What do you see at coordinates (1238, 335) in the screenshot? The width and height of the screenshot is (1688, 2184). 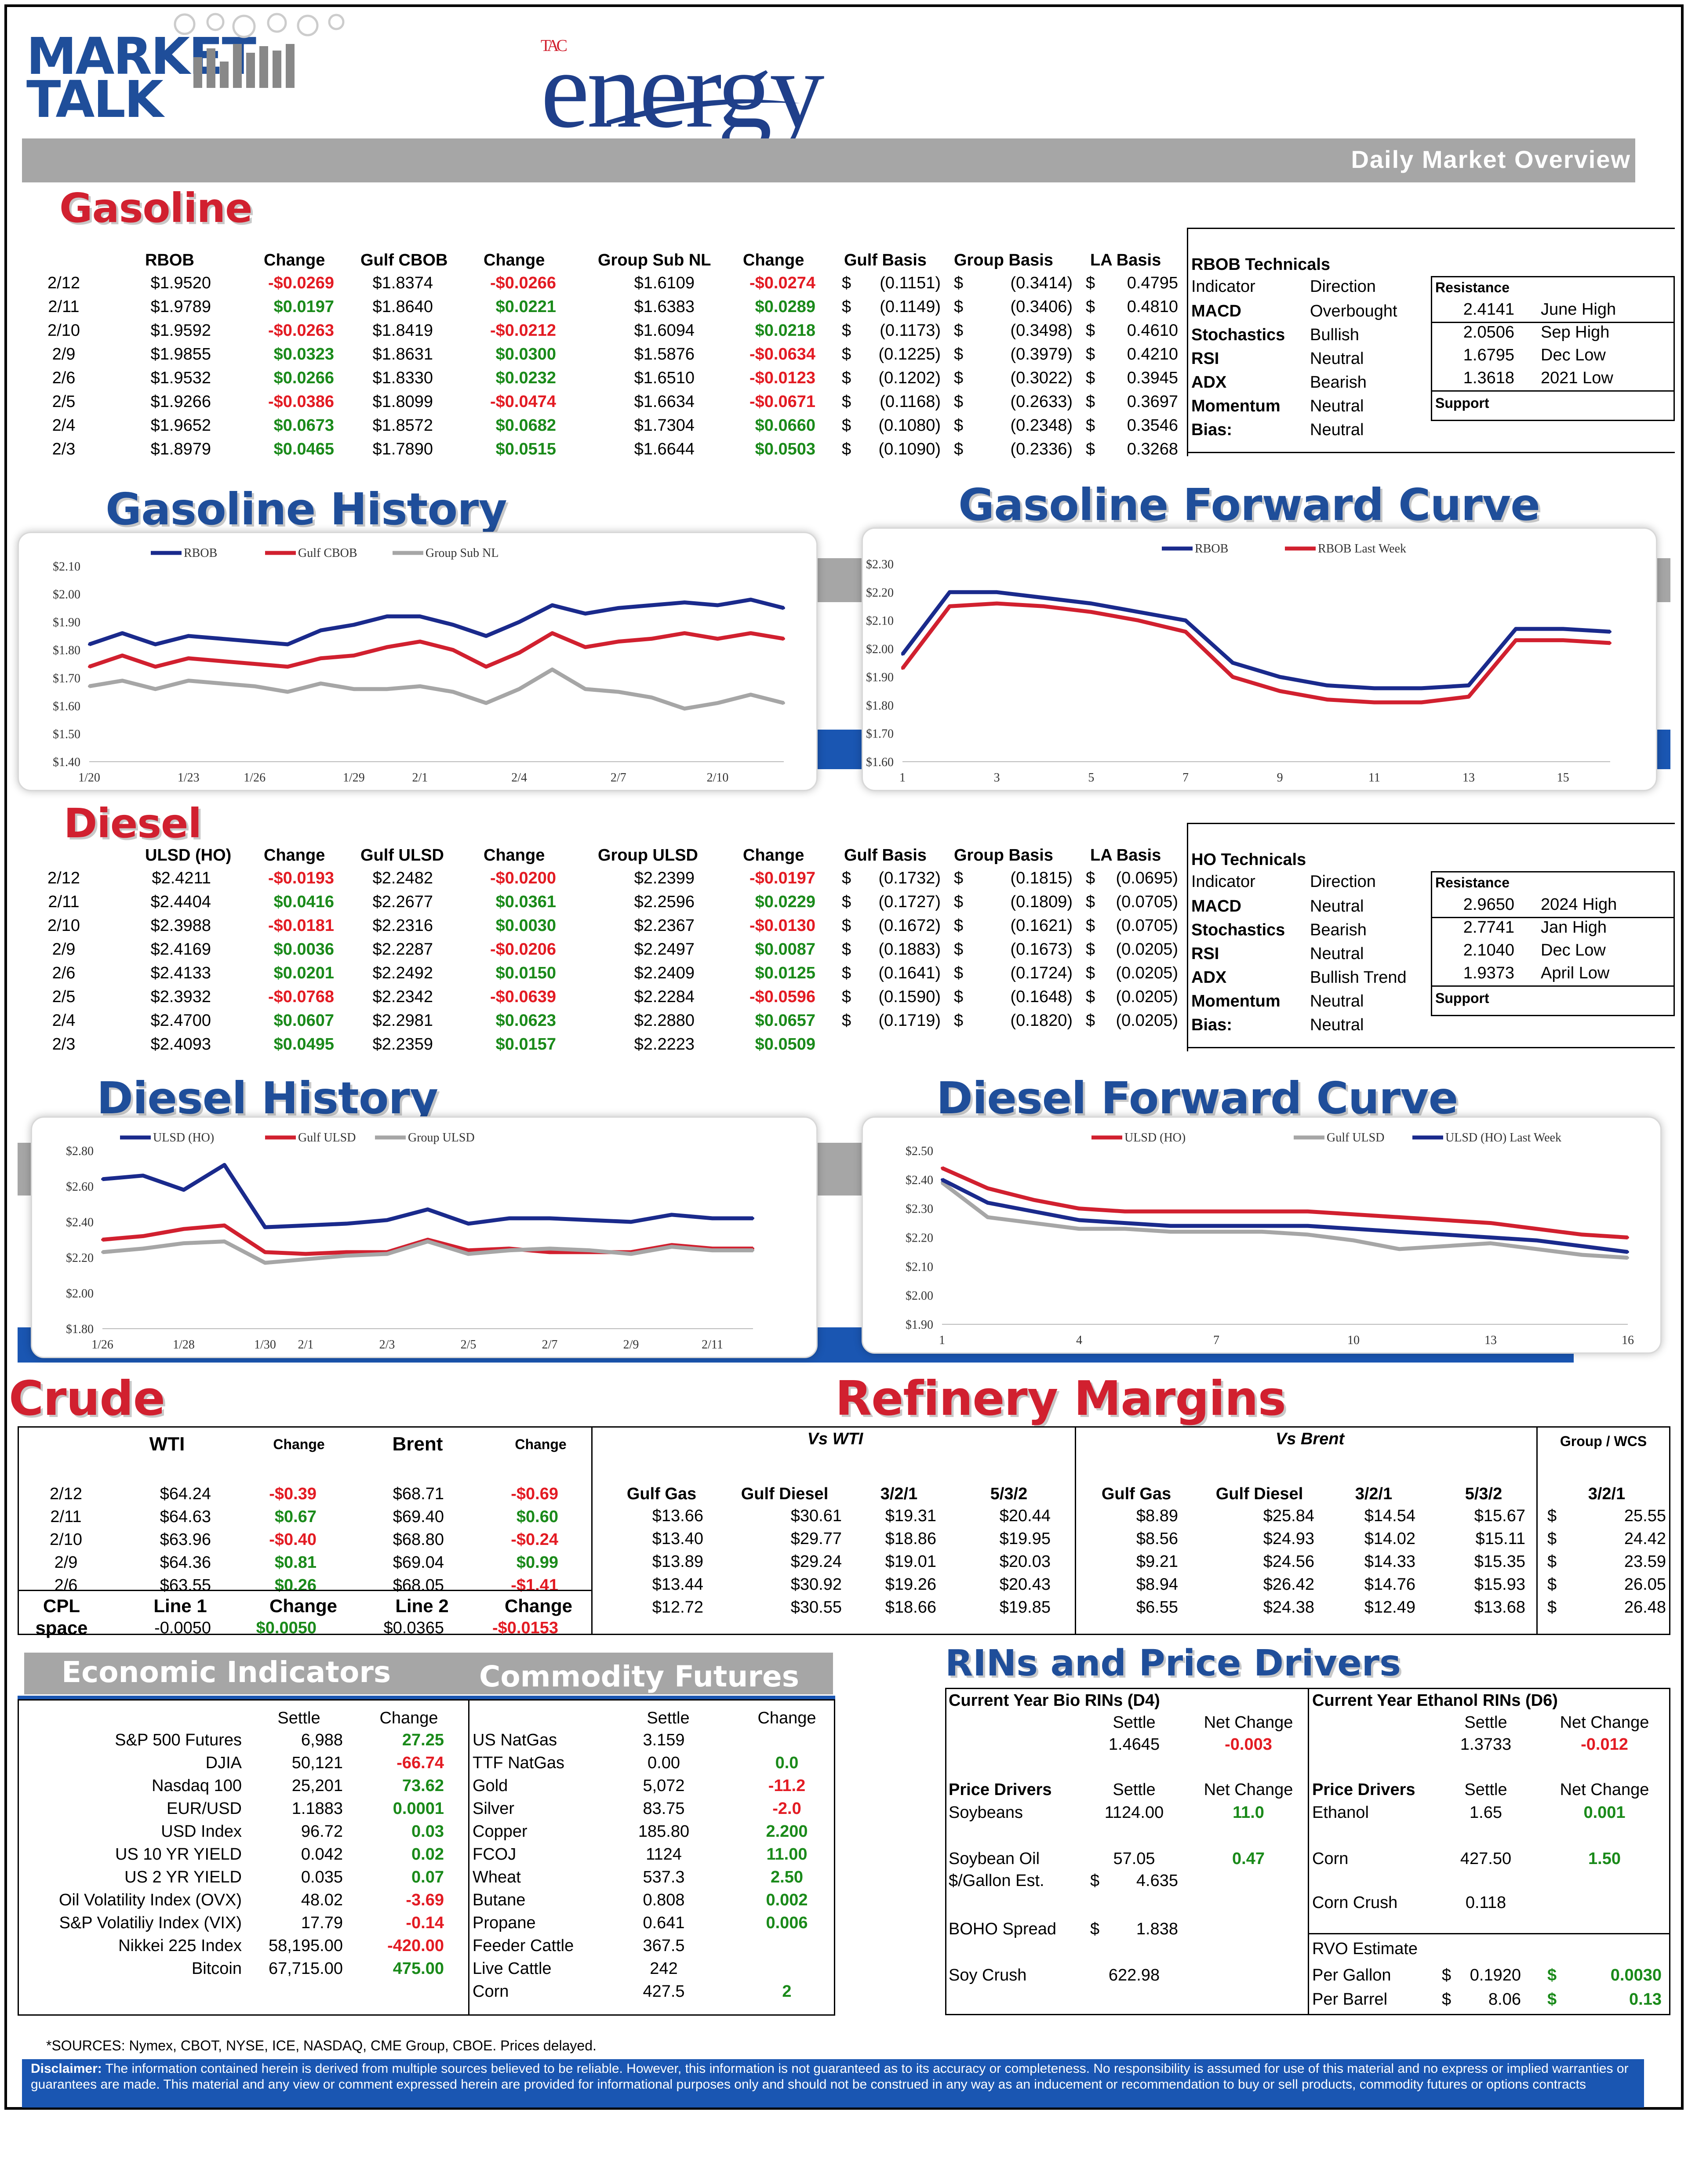 I see `tech-indicator: Stochastics` at bounding box center [1238, 335].